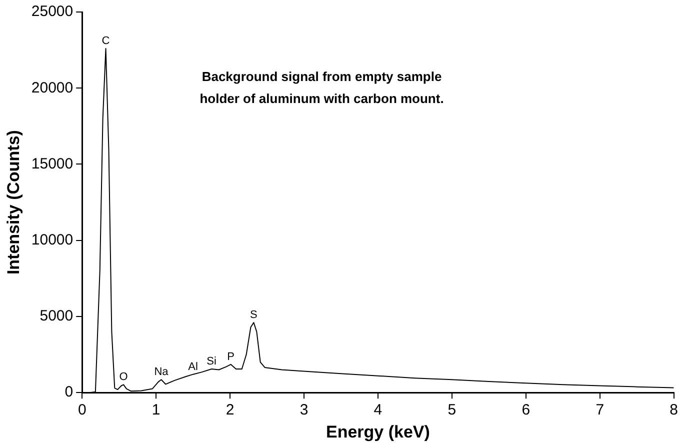 The image size is (681, 443). Describe the element at coordinates (674, 410) in the screenshot. I see `x-tick-label: 8` at that location.